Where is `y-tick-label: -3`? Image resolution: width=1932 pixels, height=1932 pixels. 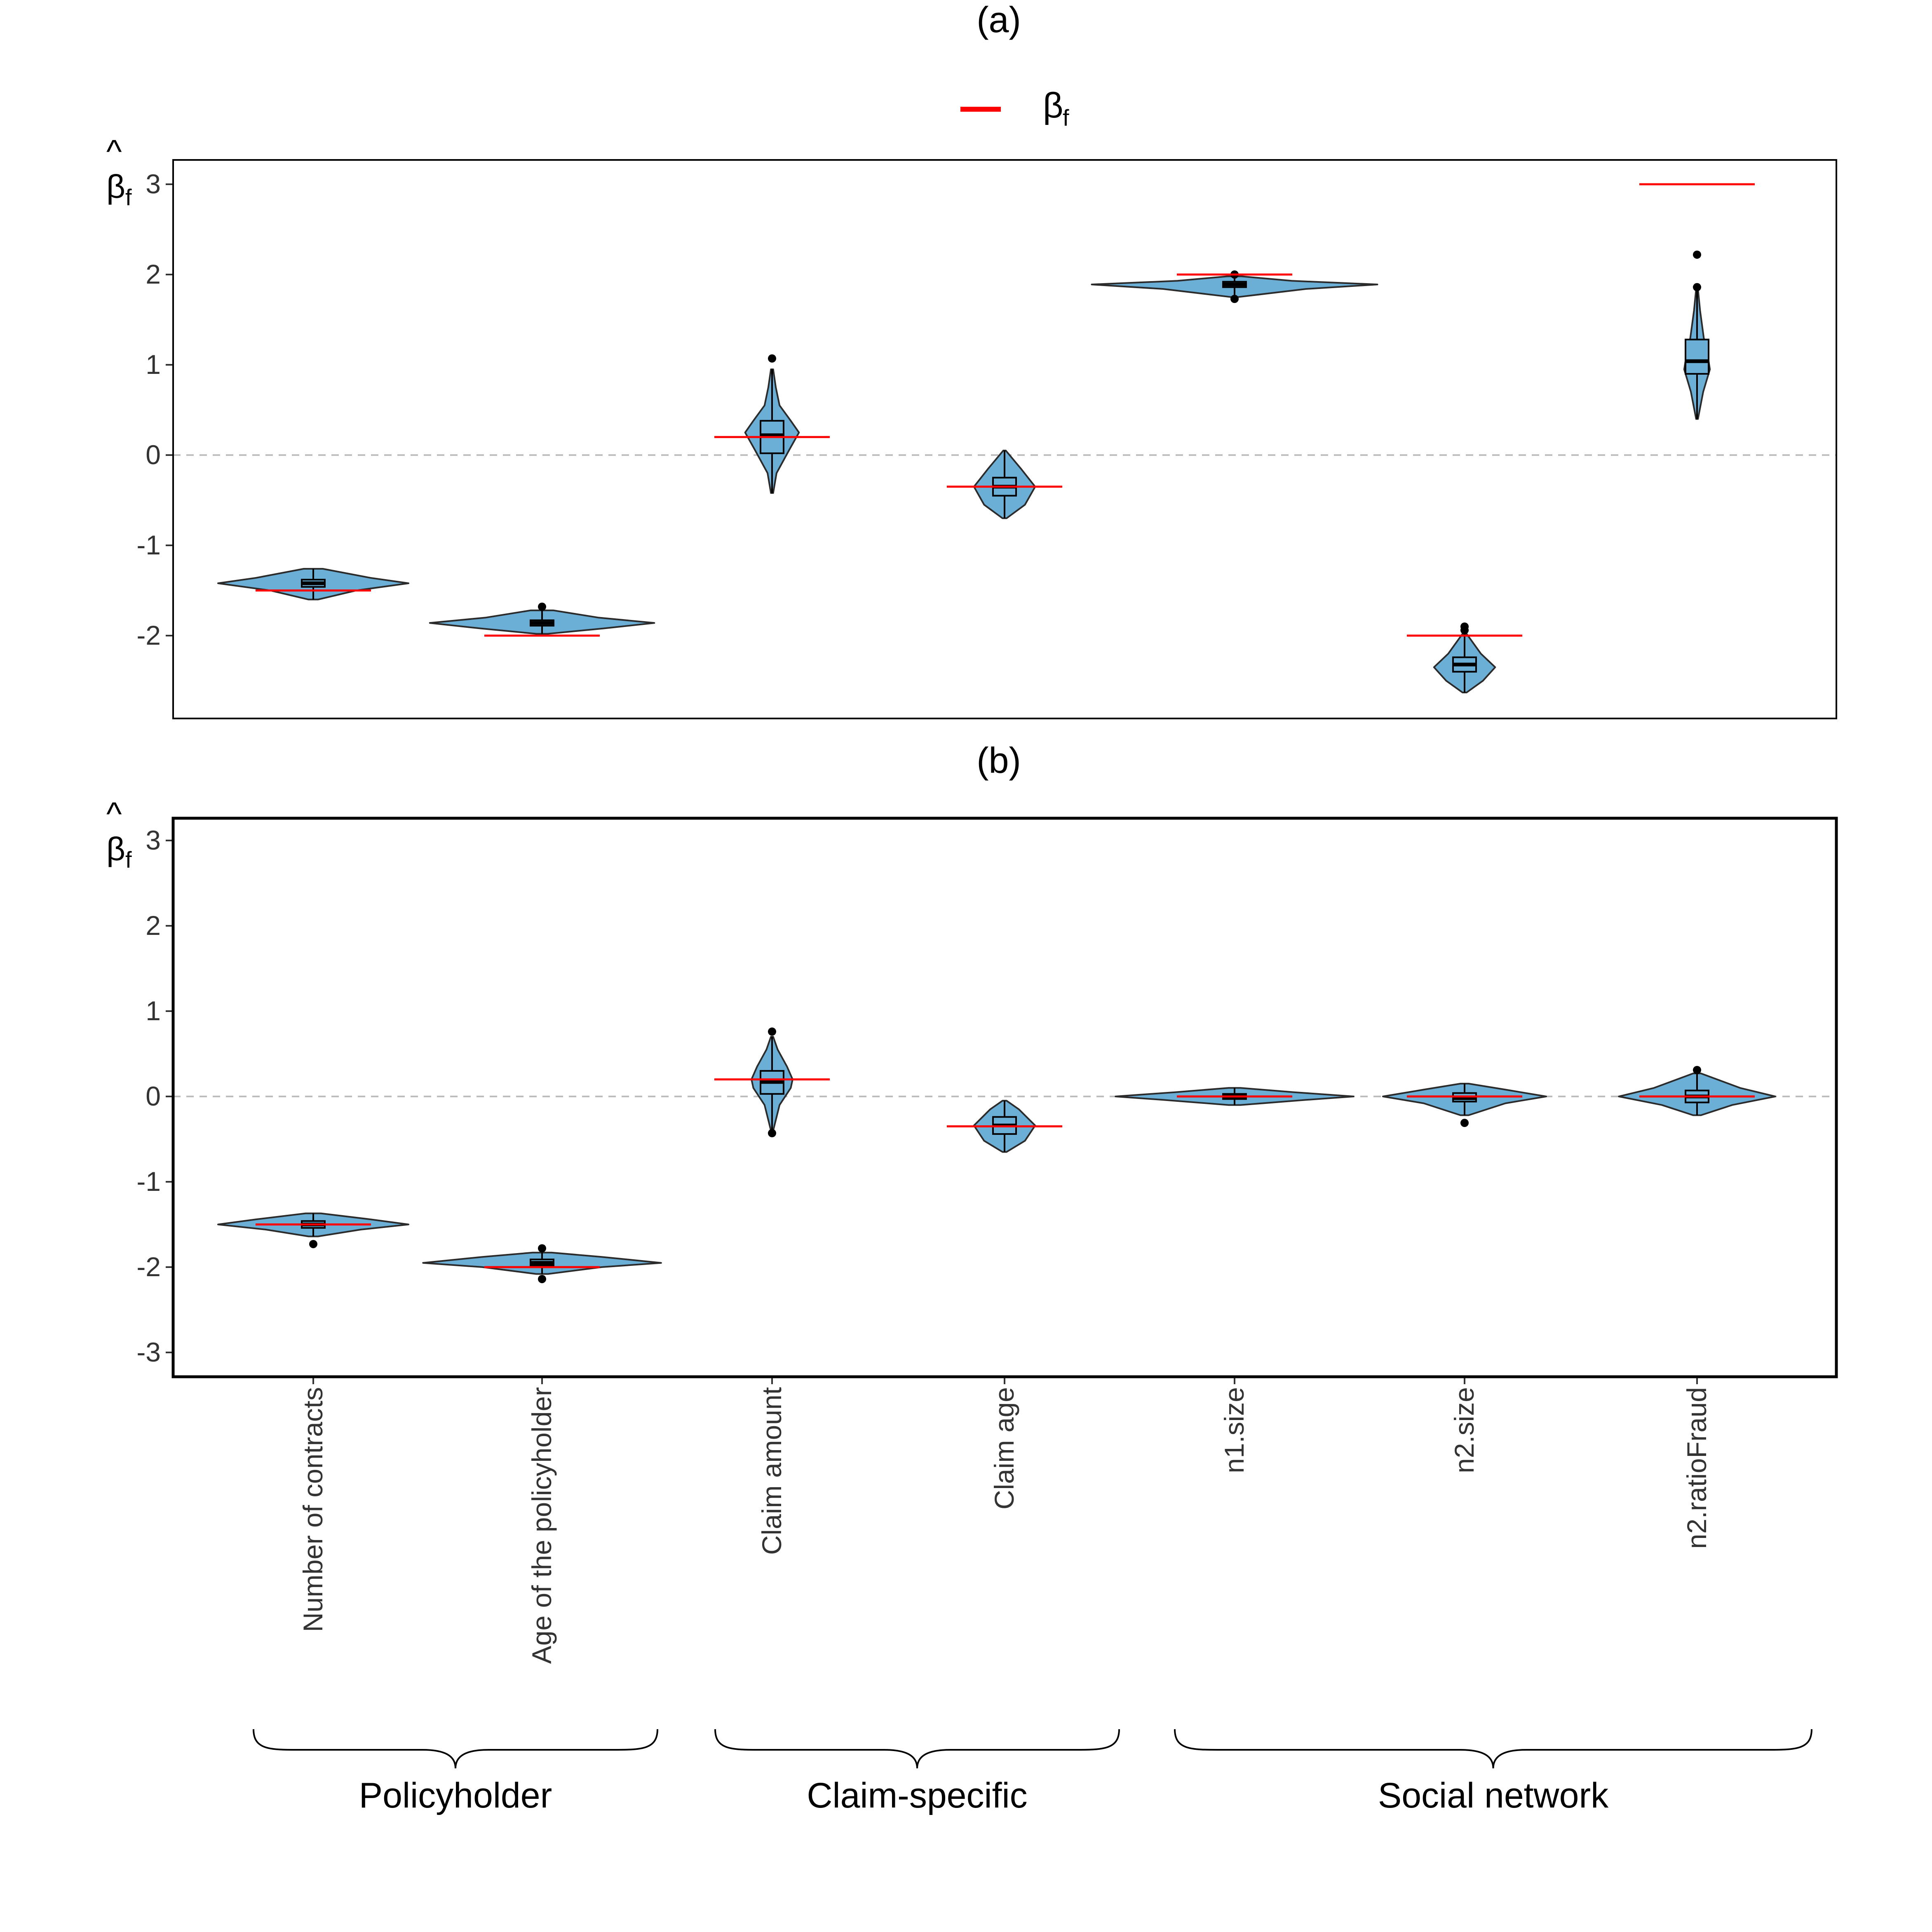
y-tick-label: -3 is located at coordinates (148, 1352).